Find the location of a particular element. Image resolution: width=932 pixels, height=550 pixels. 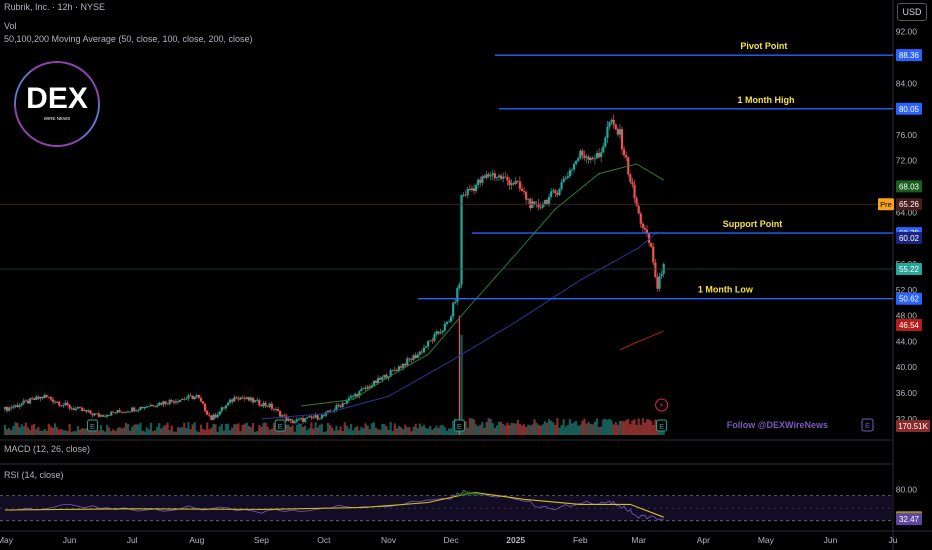

currency-button: USD is located at coordinates (912, 12).